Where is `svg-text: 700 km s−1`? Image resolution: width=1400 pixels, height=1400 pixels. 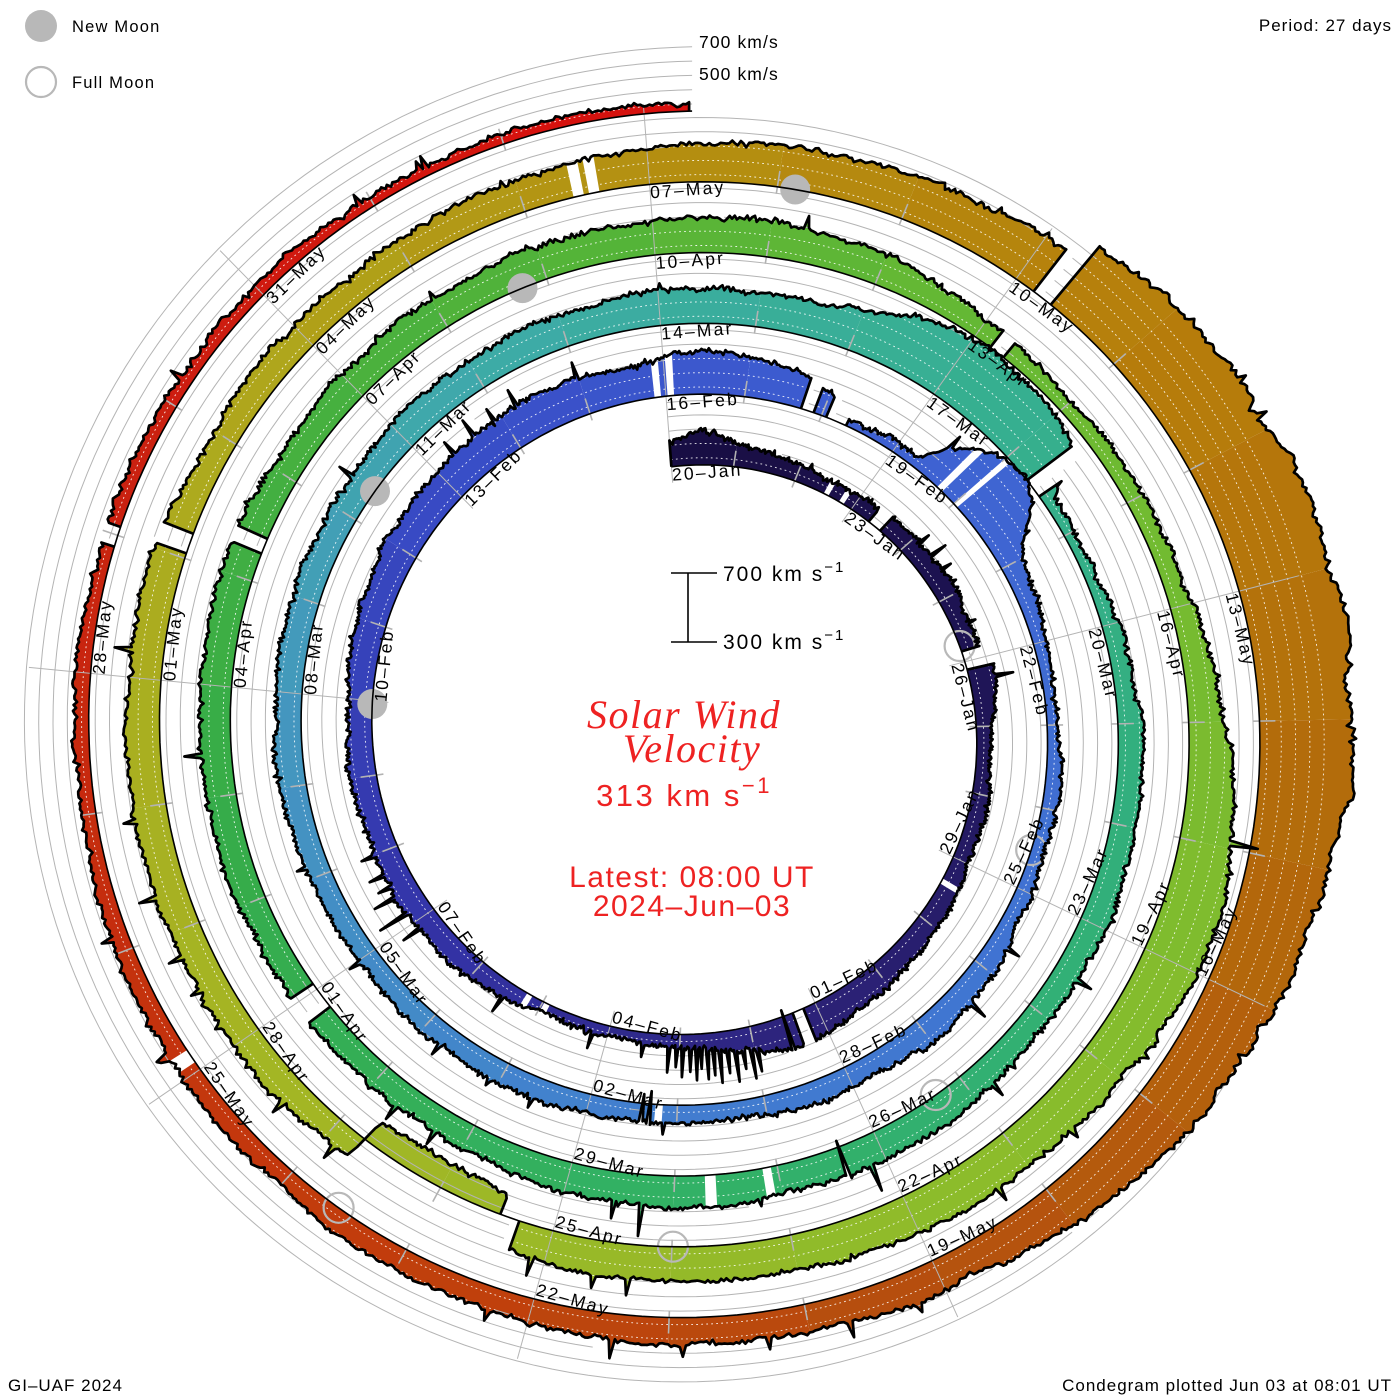
svg-text: 700 km s−1 is located at coordinates (784, 572).